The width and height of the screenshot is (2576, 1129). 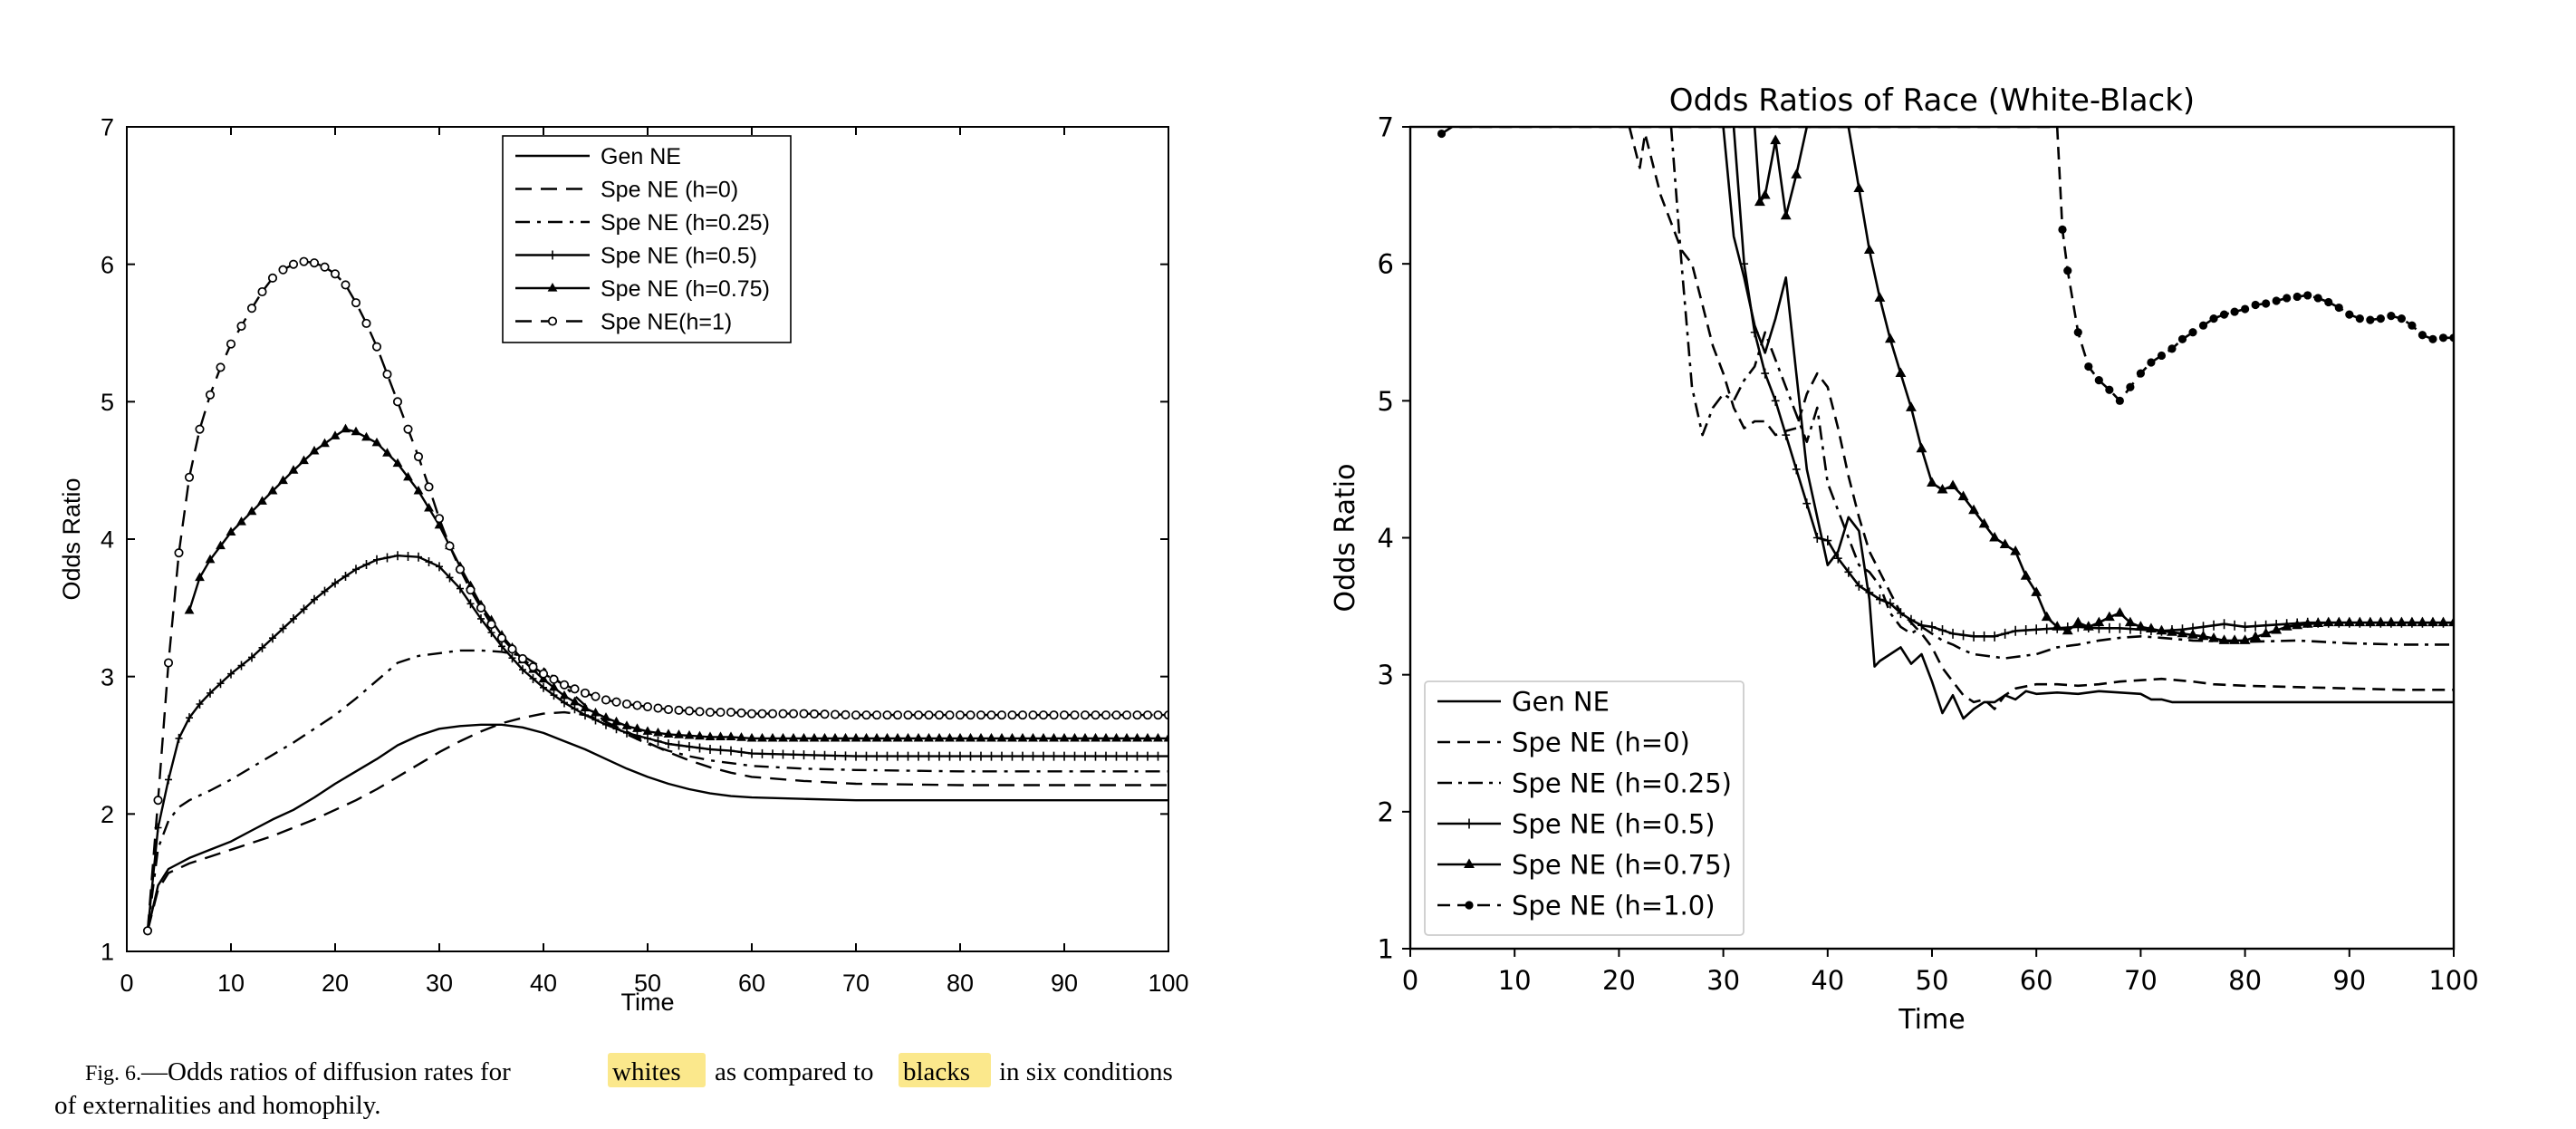 I want to click on x-tick-label: 30, so click(x=439, y=983).